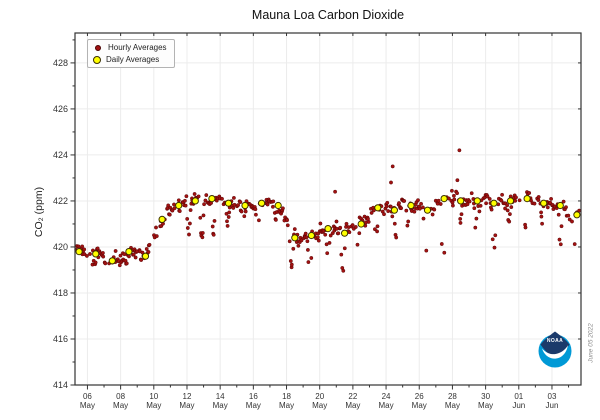  What do you see at coordinates (60, 63) in the screenshot?
I see `svg-text: 428` at bounding box center [60, 63].